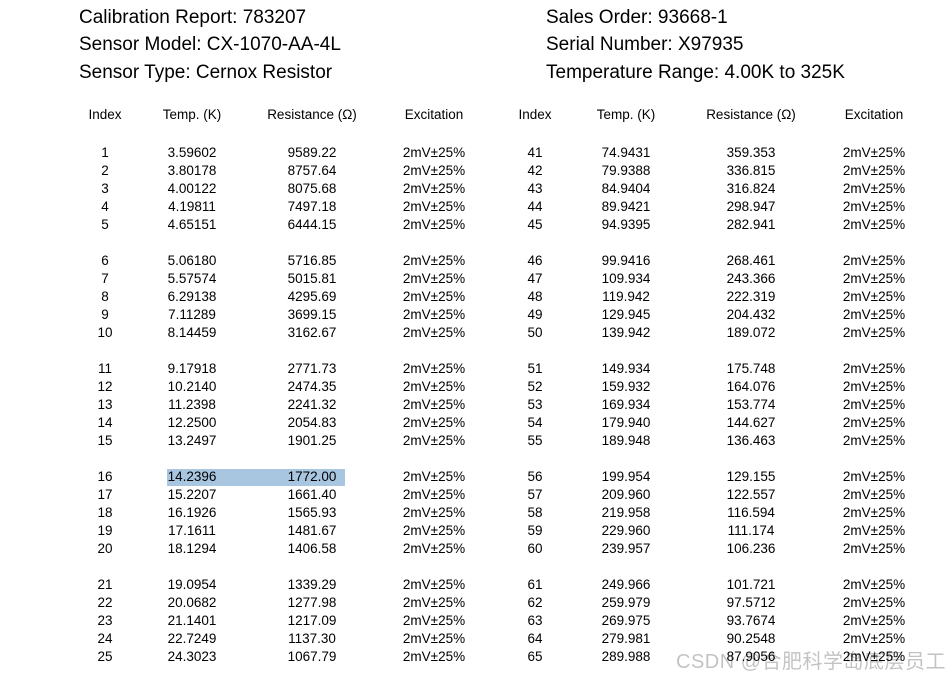  What do you see at coordinates (626, 656) in the screenshot?
I see `cell-temp: 289.988` at bounding box center [626, 656].